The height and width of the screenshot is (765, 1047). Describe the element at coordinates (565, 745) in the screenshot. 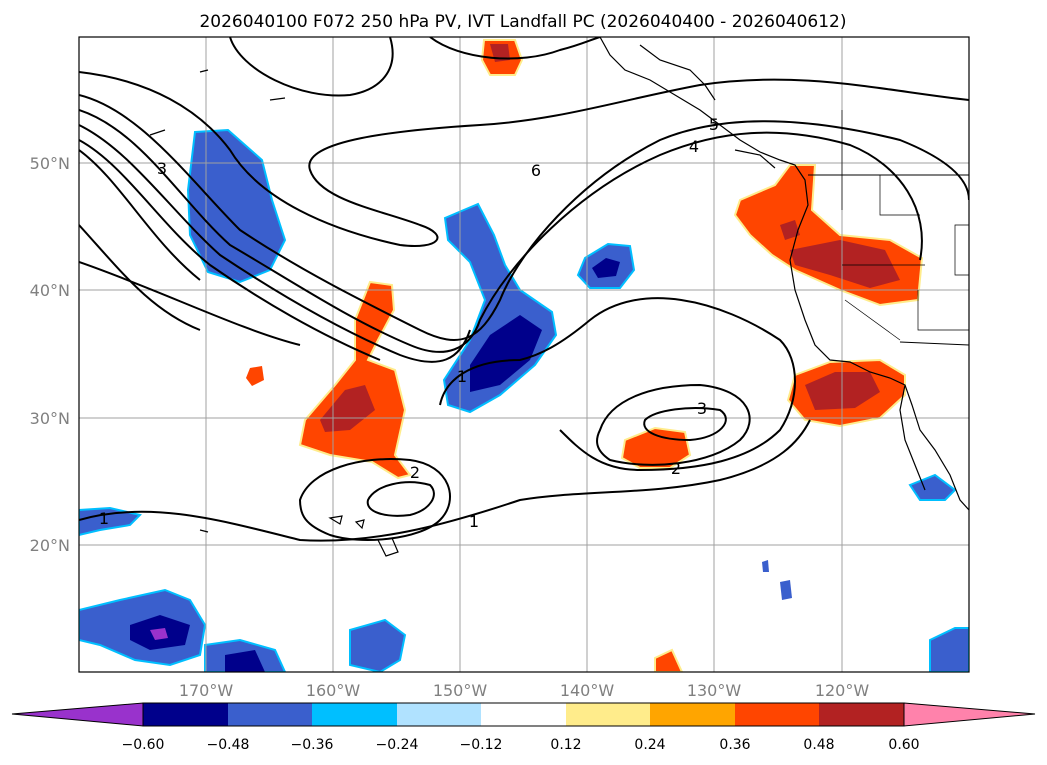

I see `colorbar-tick-label: 0.12` at that location.